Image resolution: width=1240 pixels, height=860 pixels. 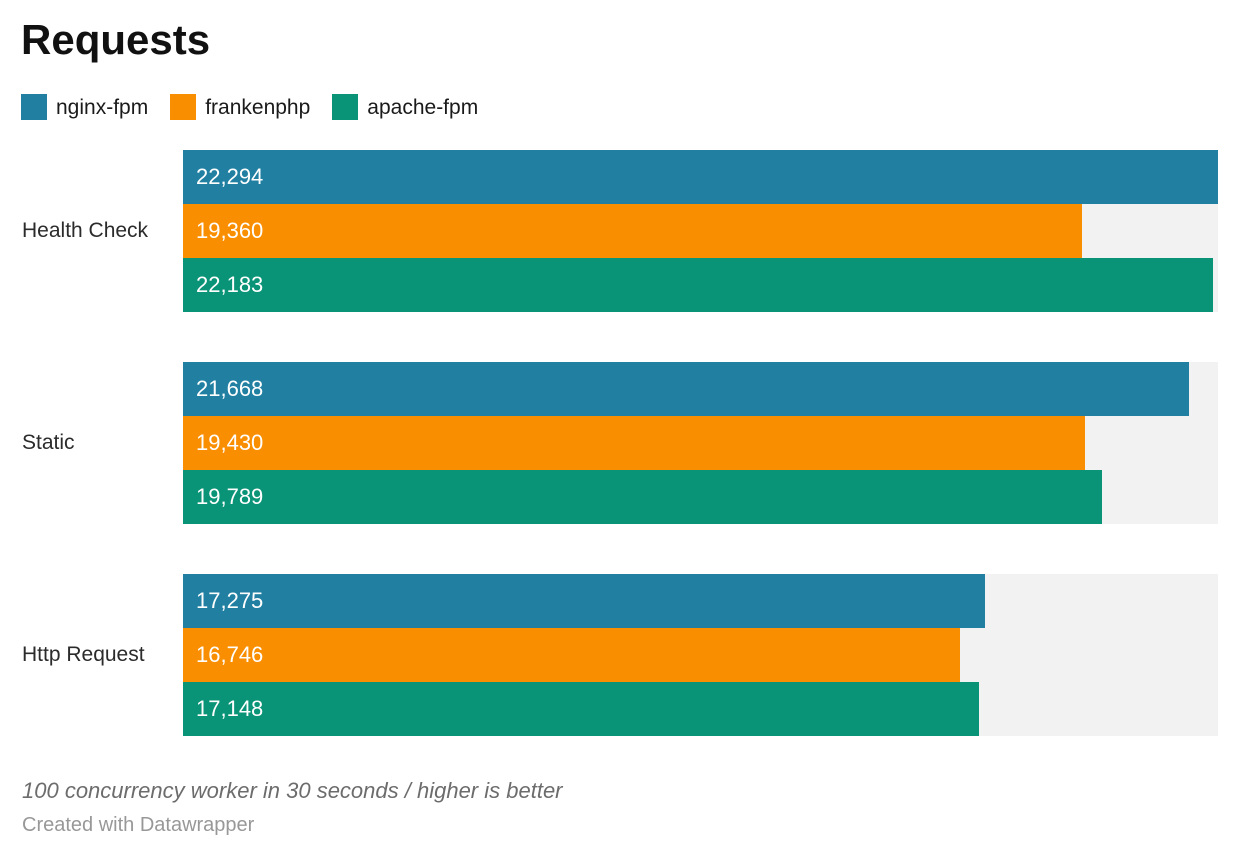 I want to click on legend-swatch-frankenphp-icon, so click(x=183, y=107).